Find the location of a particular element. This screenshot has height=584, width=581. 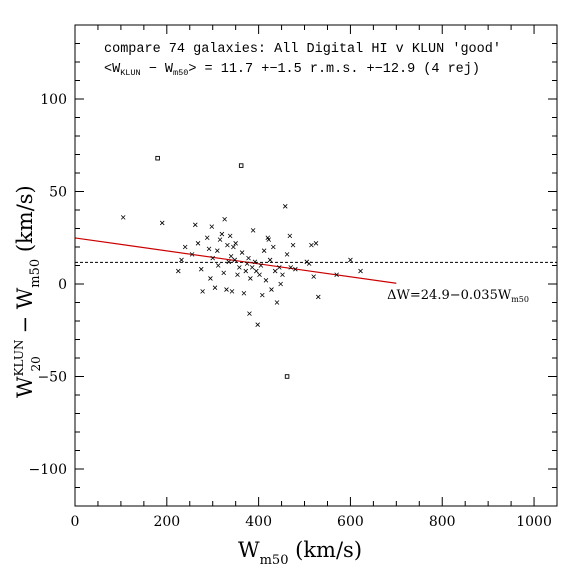

rejected-points is located at coordinates (222, 267).